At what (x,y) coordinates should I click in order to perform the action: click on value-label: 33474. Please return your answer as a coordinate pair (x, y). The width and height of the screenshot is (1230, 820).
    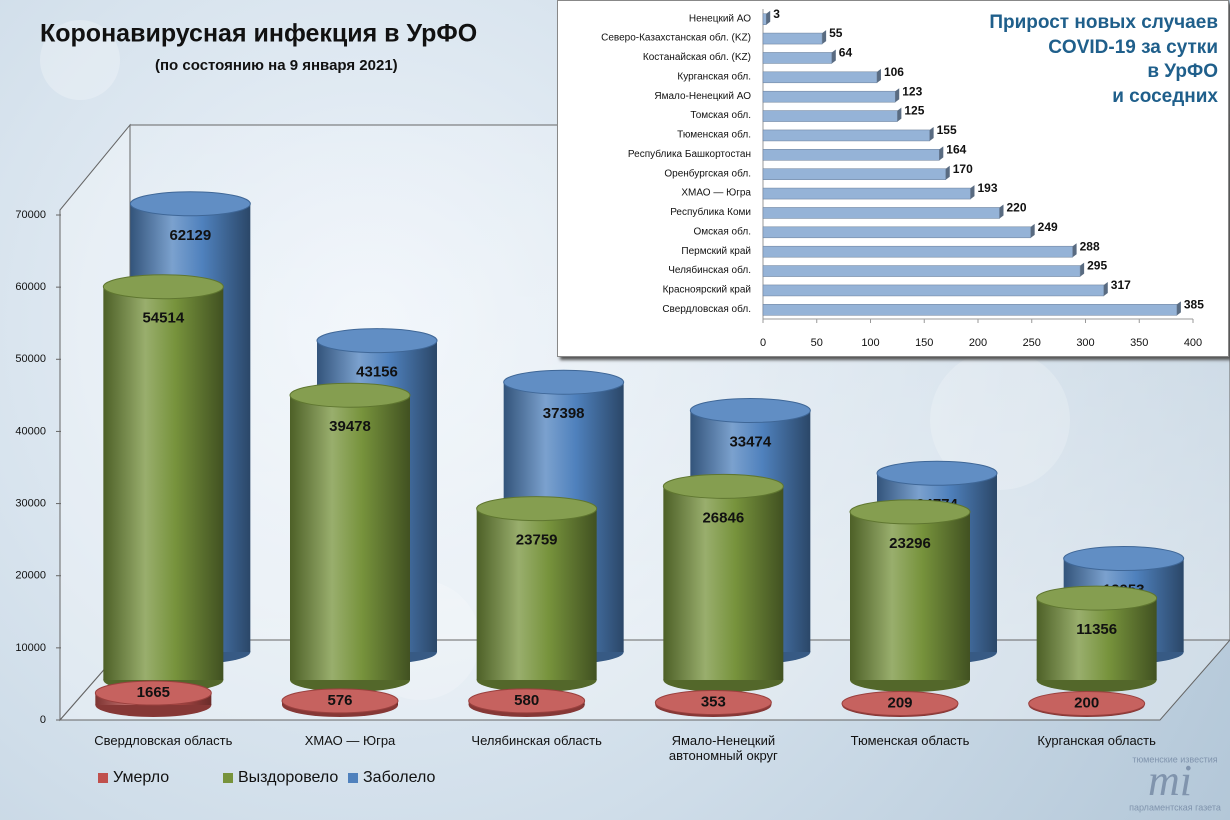
    Looking at the image, I should click on (750, 441).